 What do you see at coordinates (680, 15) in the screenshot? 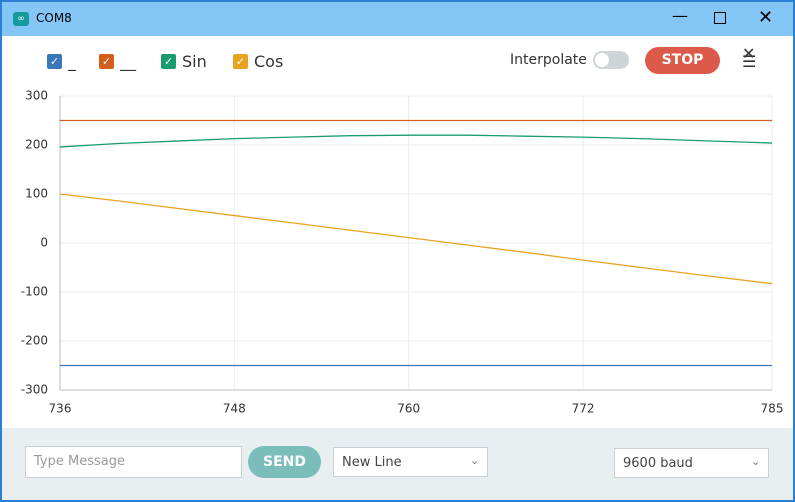
I see `minimize-button: —` at bounding box center [680, 15].